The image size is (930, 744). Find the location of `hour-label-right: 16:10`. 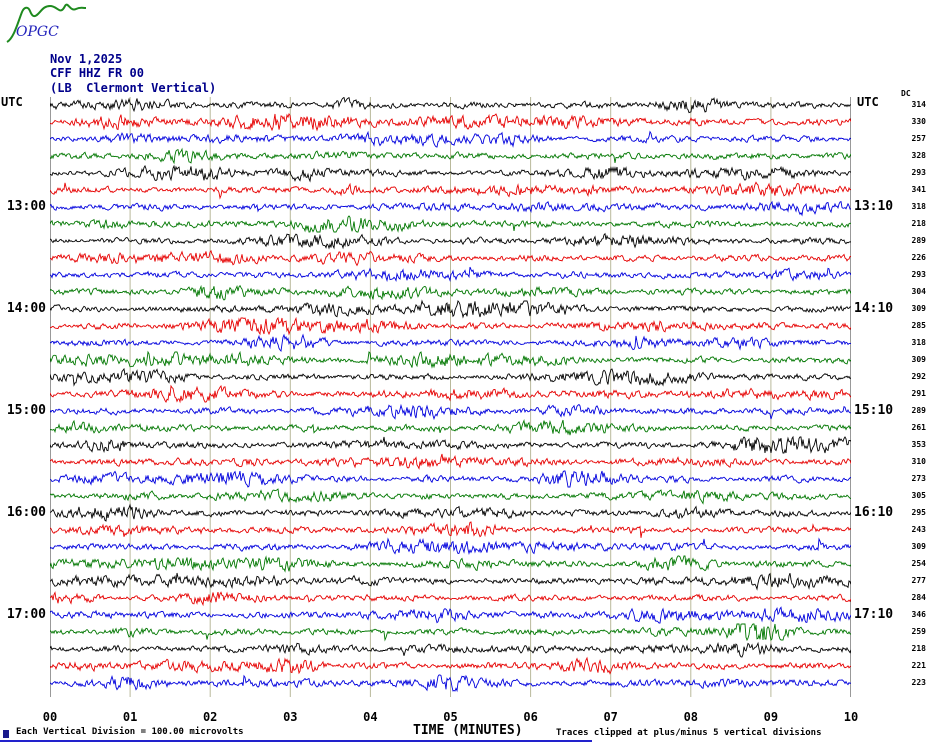

hour-label-right: 16:10 is located at coordinates (874, 512).